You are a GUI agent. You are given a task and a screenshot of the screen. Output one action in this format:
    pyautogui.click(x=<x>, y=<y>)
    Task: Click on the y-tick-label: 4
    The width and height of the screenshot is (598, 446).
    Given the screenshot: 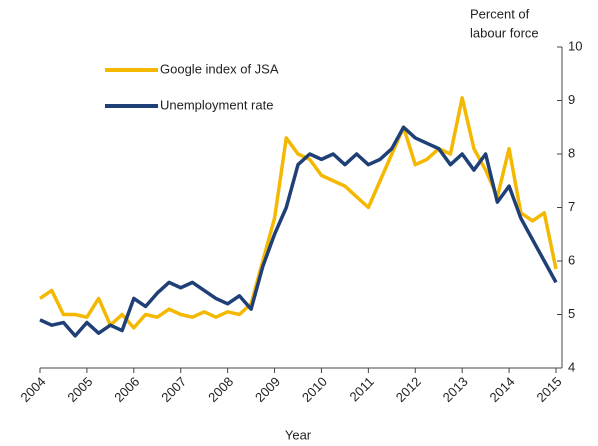 What is the action you would take?
    pyautogui.click(x=571, y=366)
    